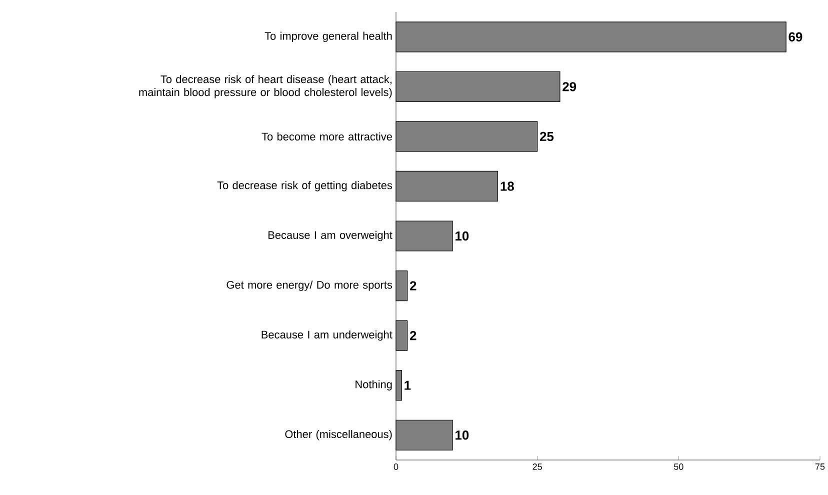 This screenshot has width=828, height=495. I want to click on x-tick-label: 0, so click(396, 467).